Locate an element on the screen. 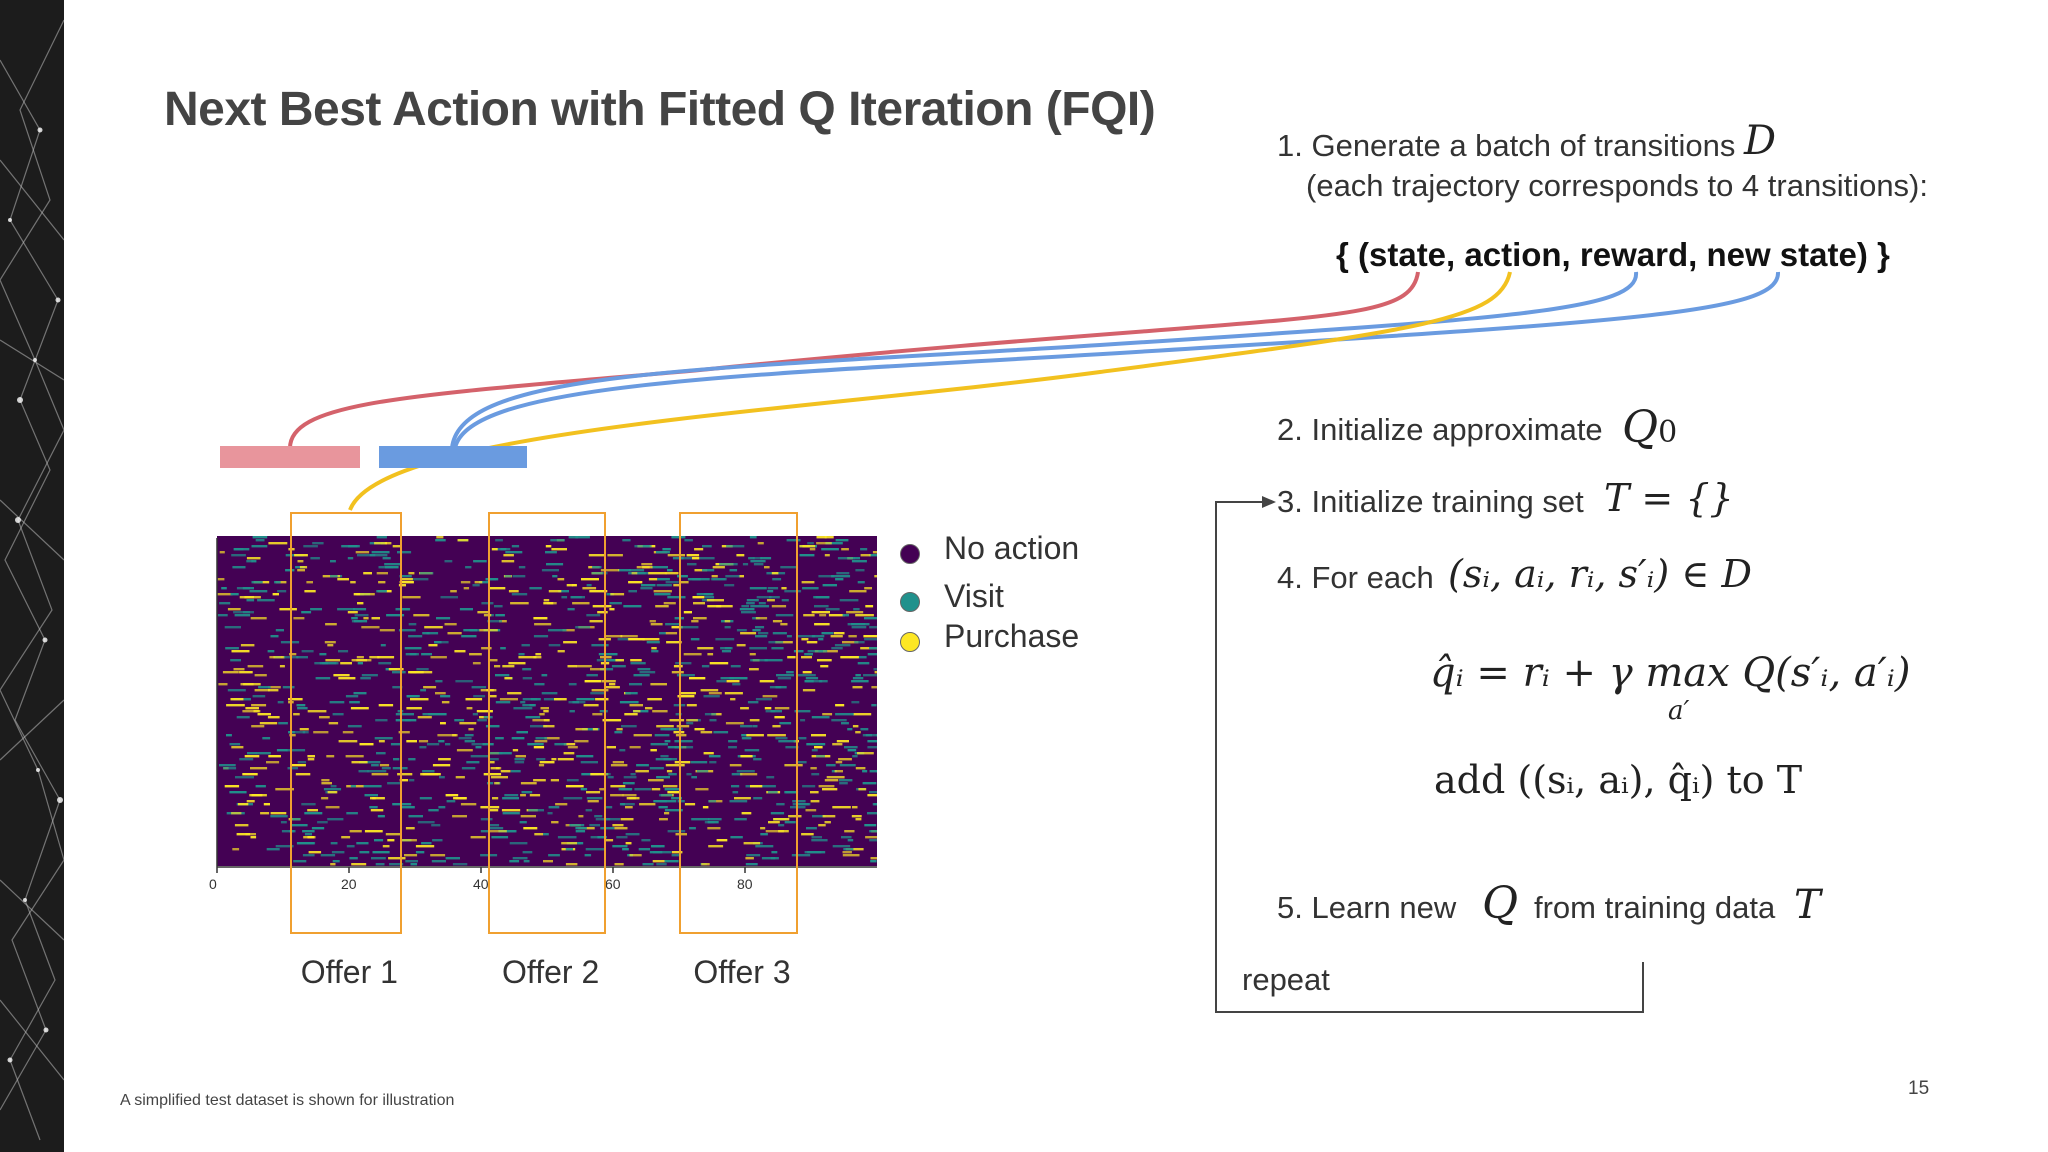  decorative-side-strip is located at coordinates (32, 576).